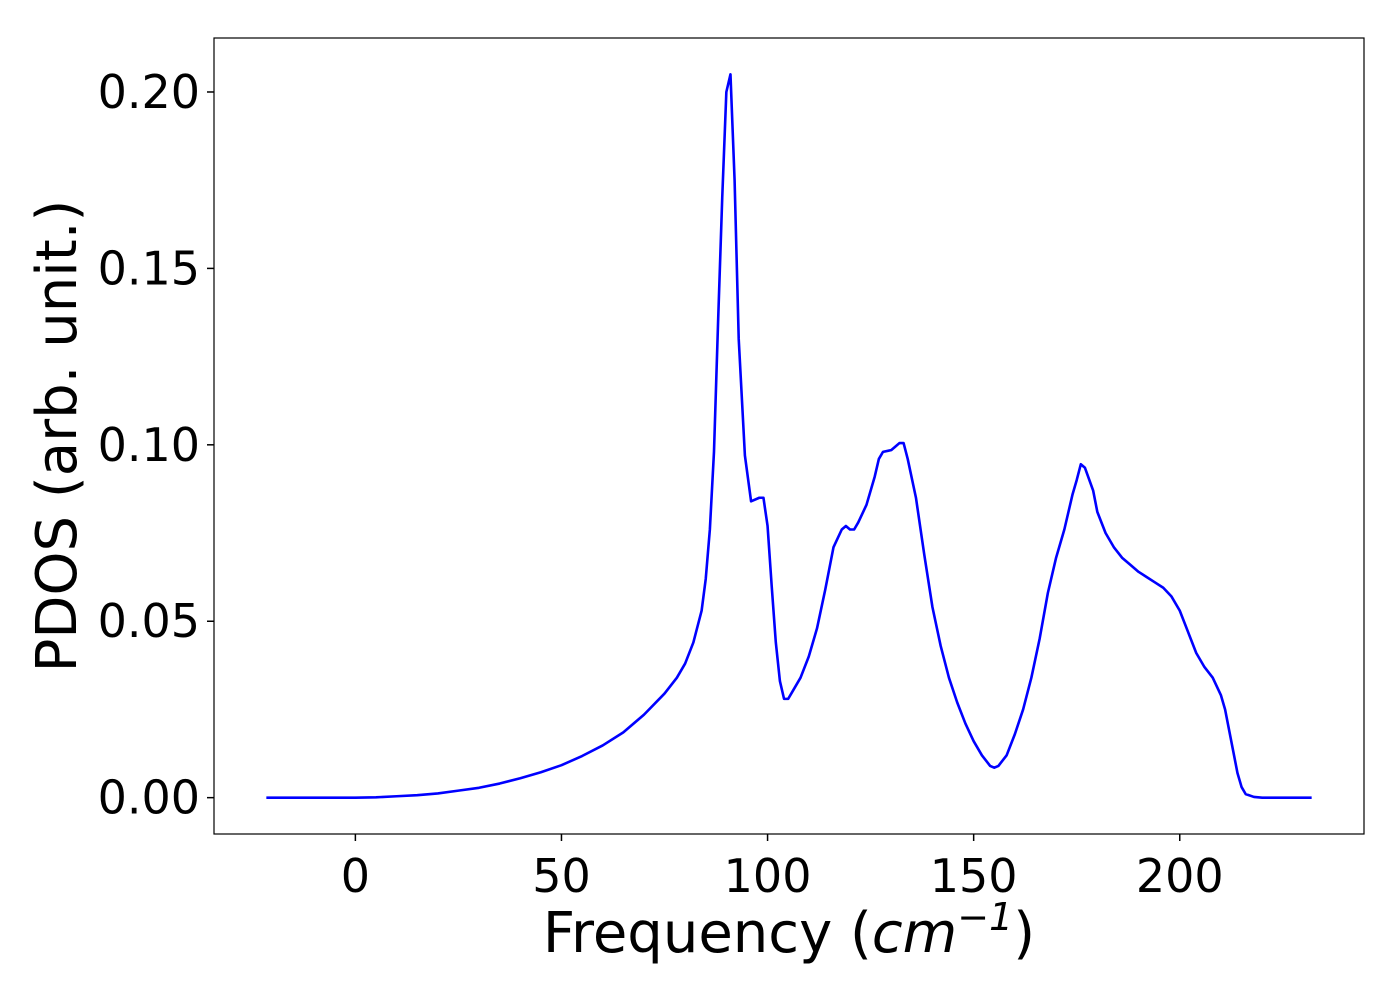 This screenshot has height=1000, width=1400. I want to click on x-tick-label: 200, so click(1180, 876).